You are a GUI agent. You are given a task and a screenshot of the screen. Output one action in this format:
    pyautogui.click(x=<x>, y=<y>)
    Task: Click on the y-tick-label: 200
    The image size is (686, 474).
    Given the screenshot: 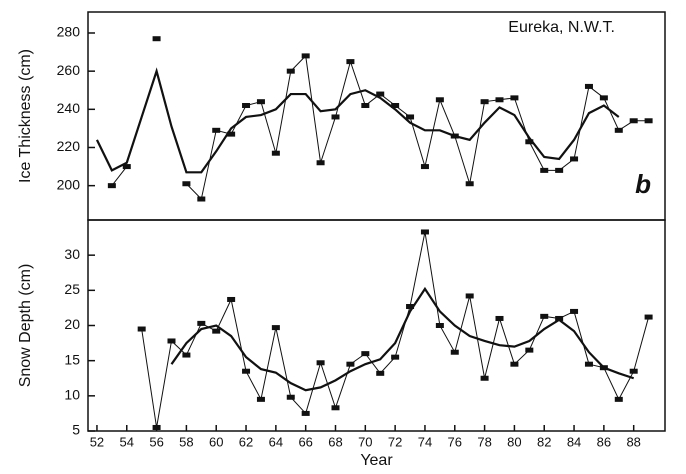 What is the action you would take?
    pyautogui.click(x=69, y=184)
    